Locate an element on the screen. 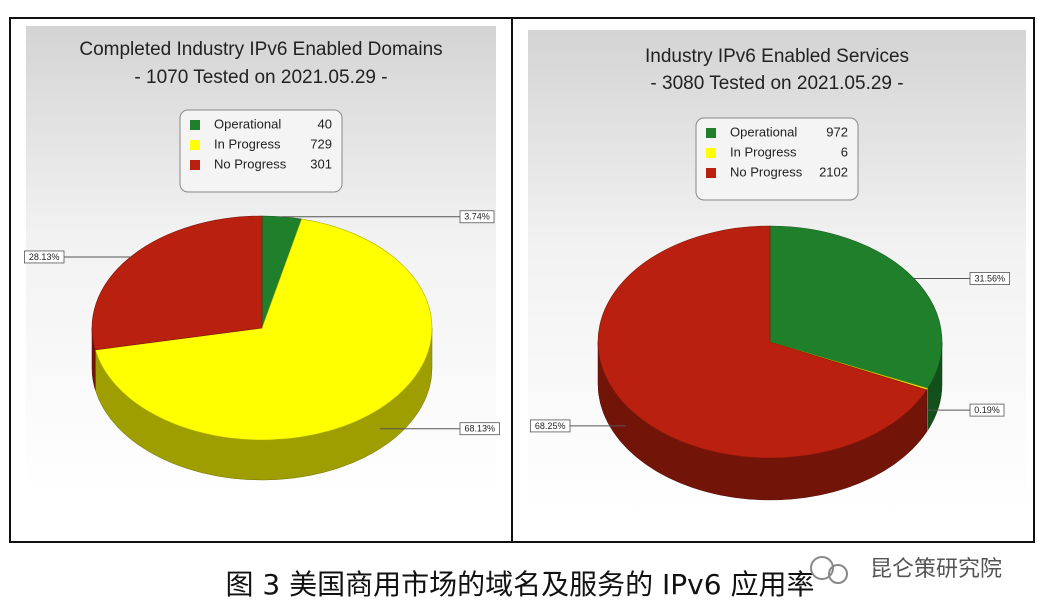 The image size is (1046, 616). value-label: 68.25% is located at coordinates (550, 426).